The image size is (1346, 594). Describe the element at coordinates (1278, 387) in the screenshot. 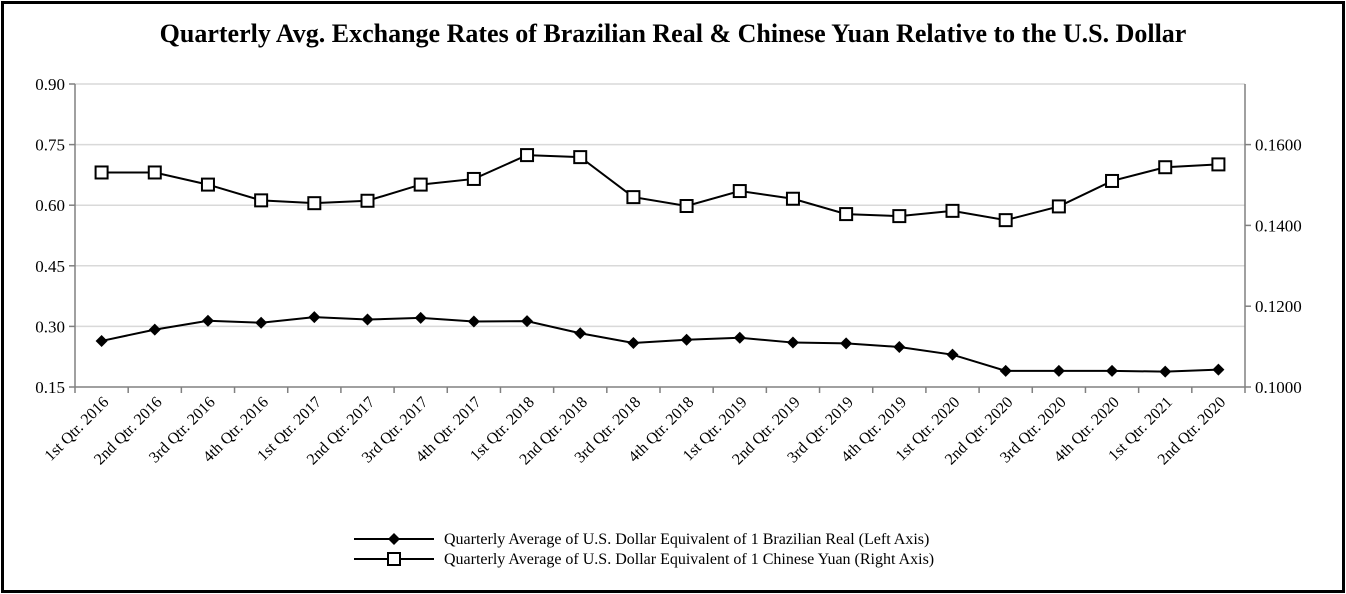

I see `right-axis-tick-label: 0.1000` at that location.